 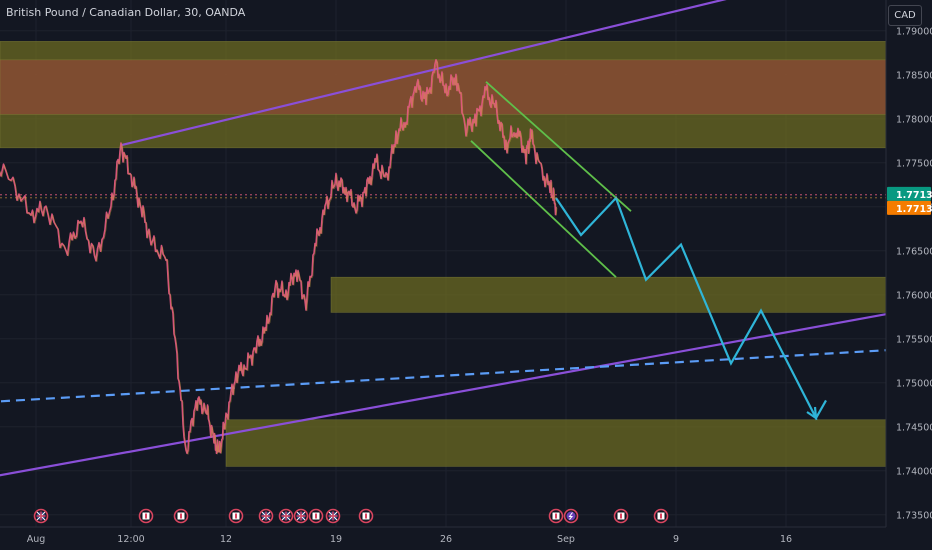 What do you see at coordinates (914, 471) in the screenshot?
I see `price-tick-label: 1.74000` at bounding box center [914, 471].